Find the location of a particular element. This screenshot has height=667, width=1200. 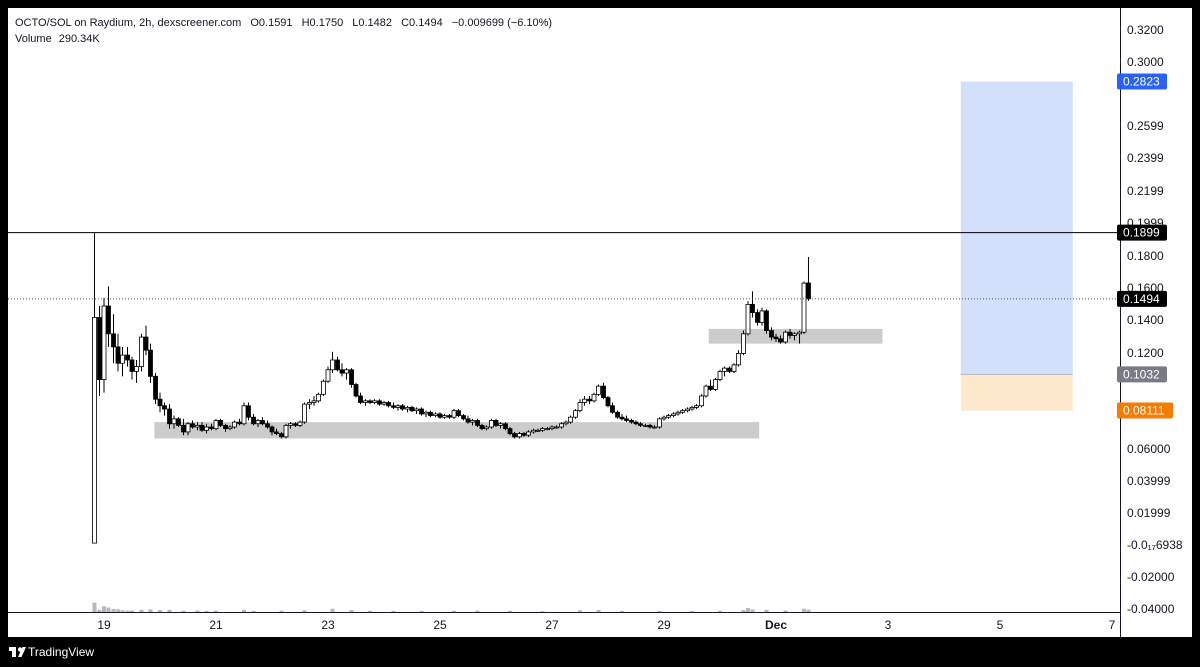

legend-pair: OCTO/SOL is located at coordinates (43, 23).